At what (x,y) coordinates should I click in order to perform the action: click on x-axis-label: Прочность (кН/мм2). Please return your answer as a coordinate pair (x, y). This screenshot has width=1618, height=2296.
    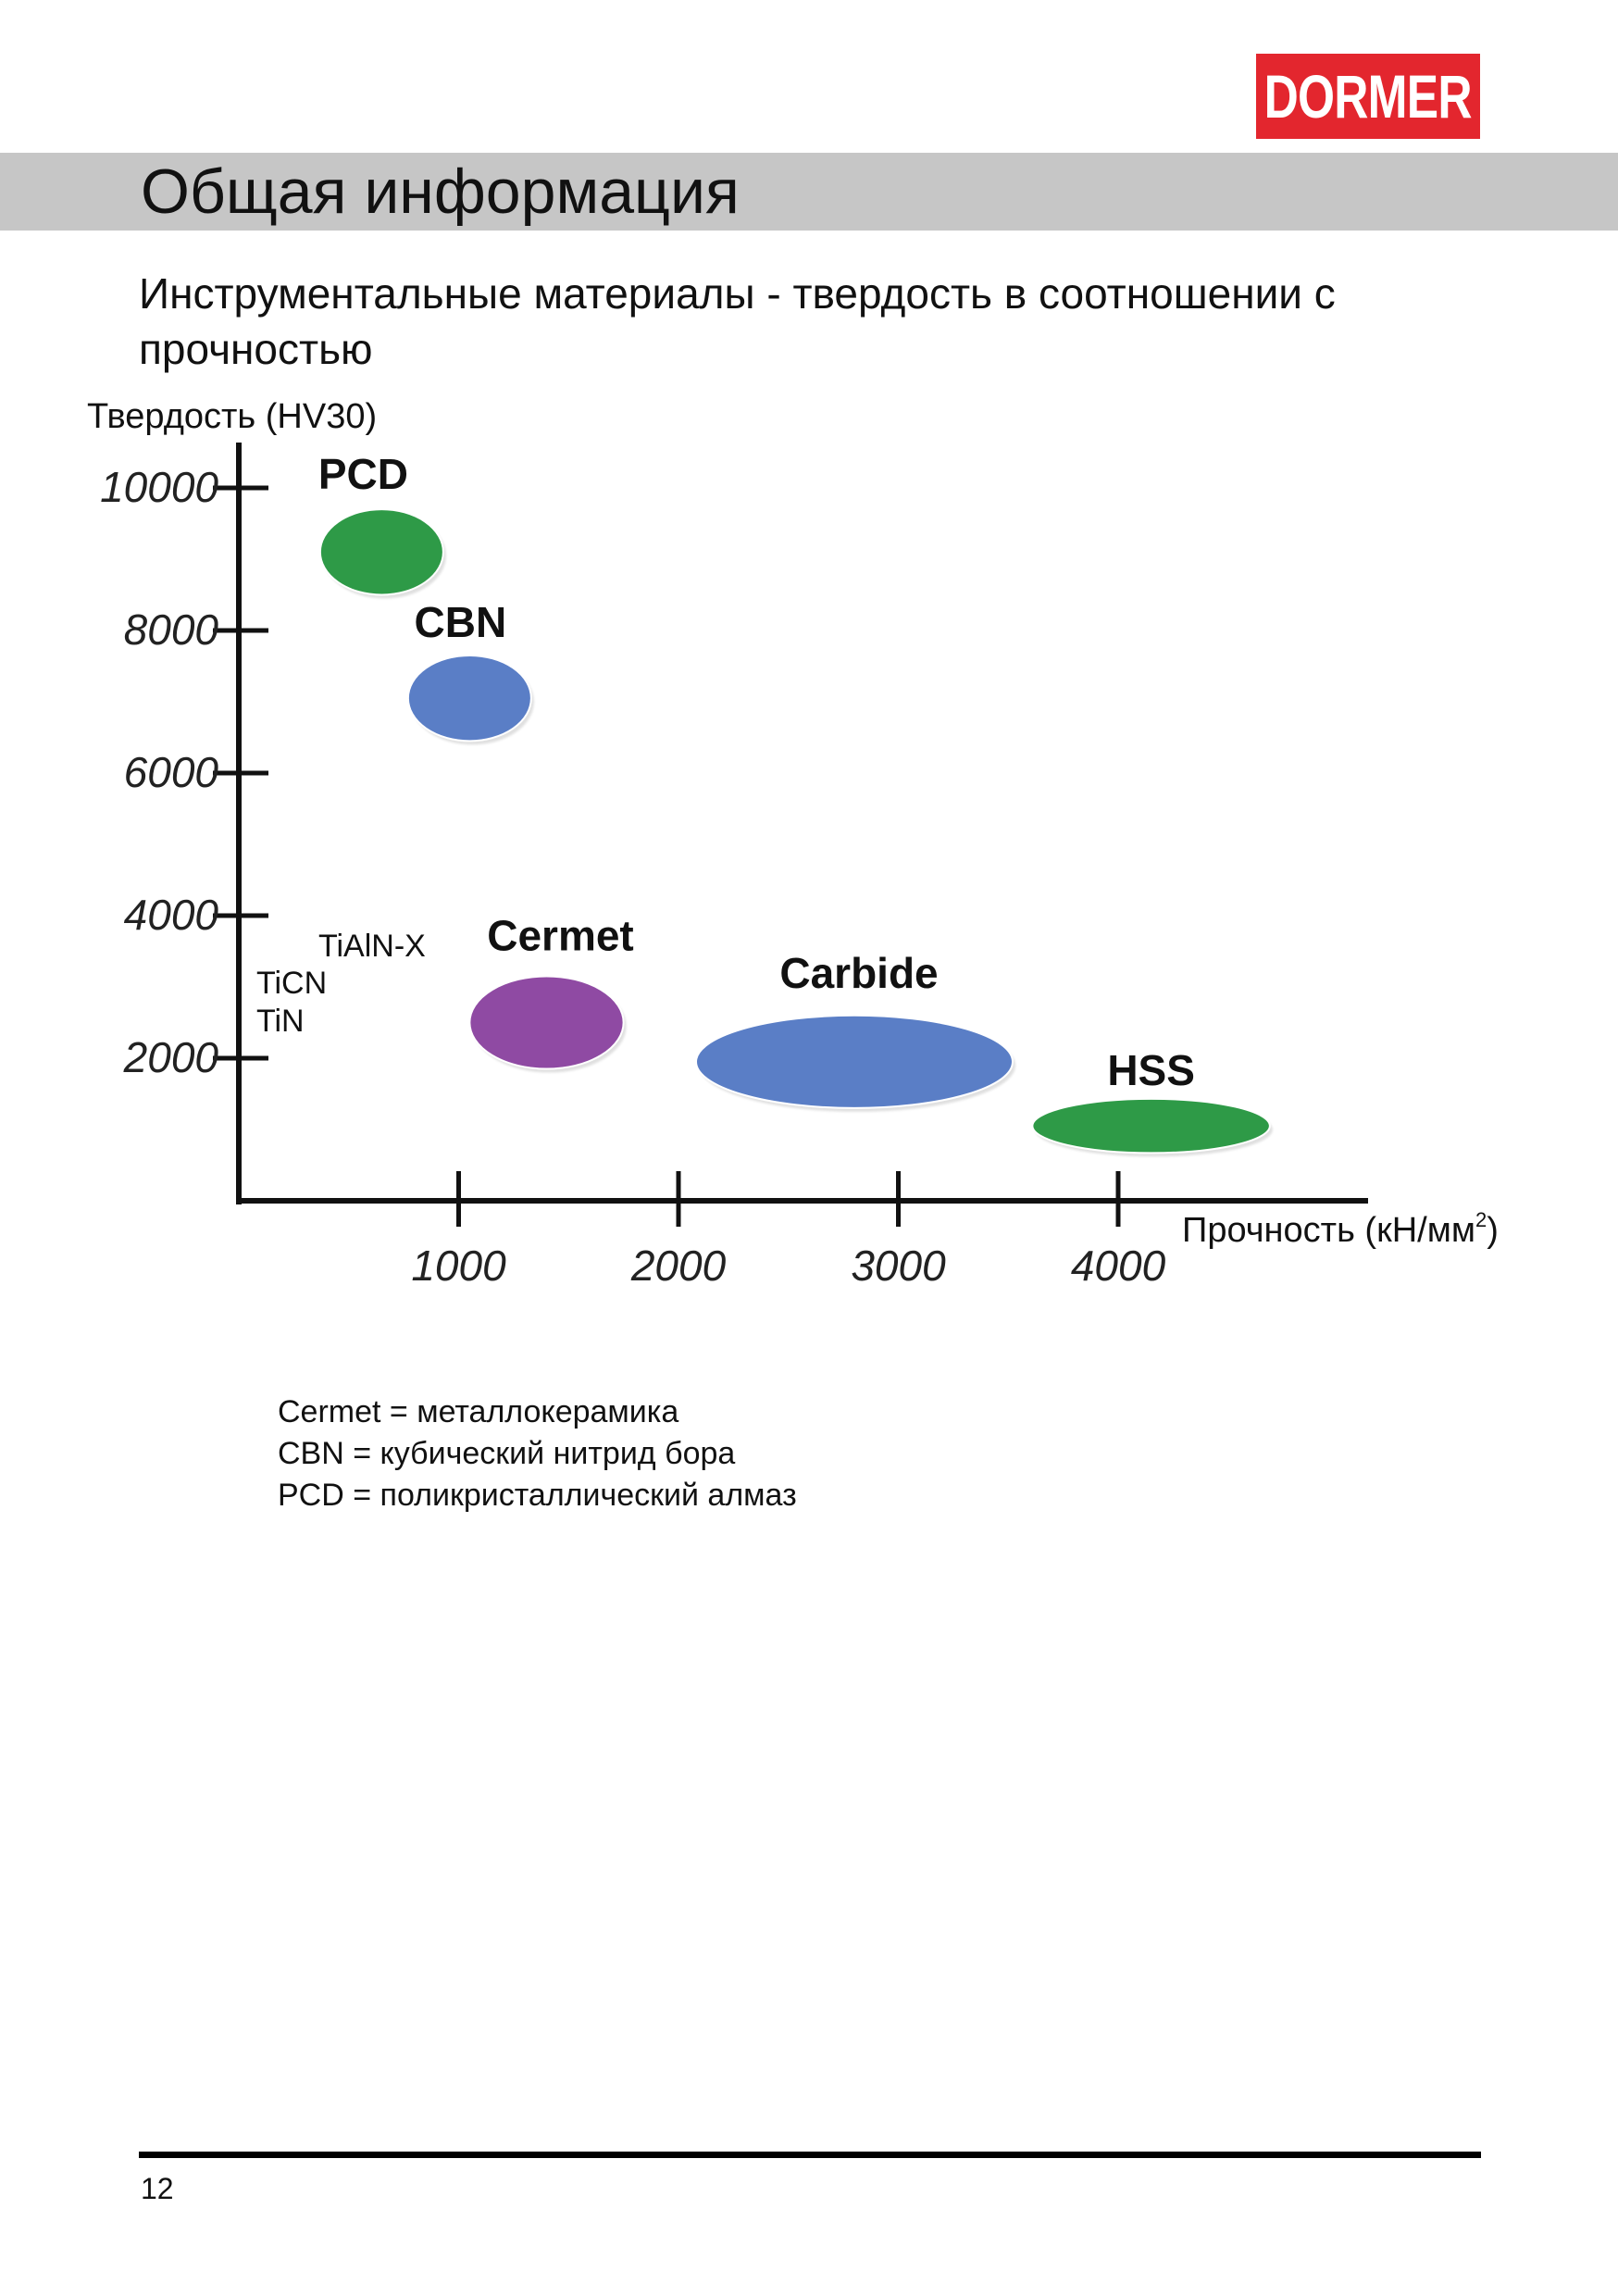
    Looking at the image, I should click on (1340, 1229).